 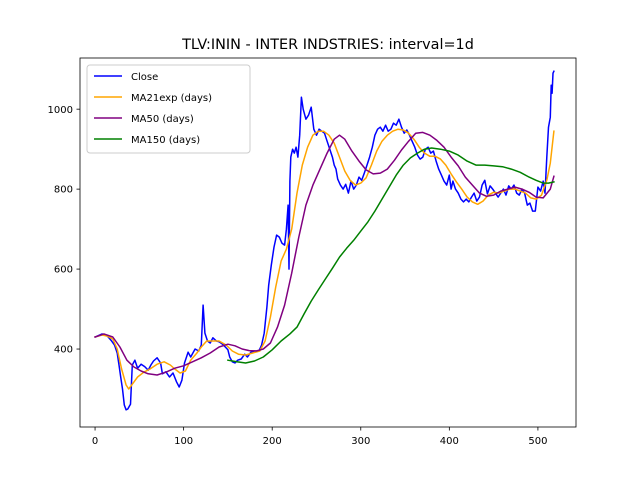 I want to click on y-tick-label: 800, so click(x=63, y=190).